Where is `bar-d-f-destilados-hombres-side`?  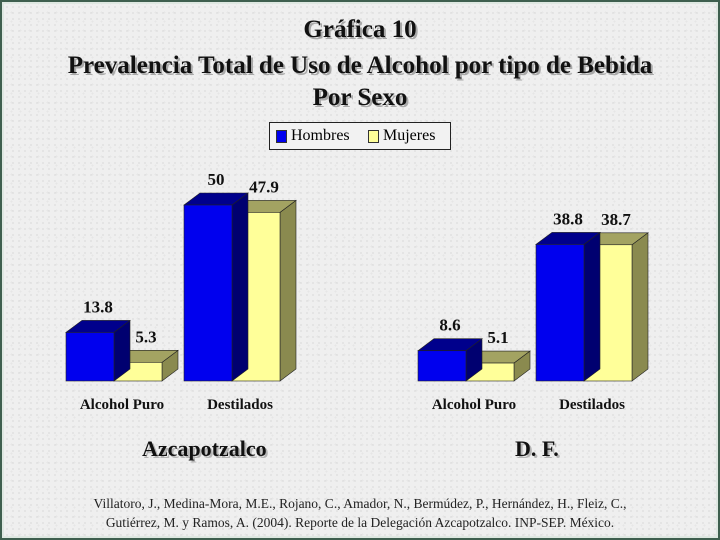
bar-d-f-destilados-hombres-side is located at coordinates (592, 306).